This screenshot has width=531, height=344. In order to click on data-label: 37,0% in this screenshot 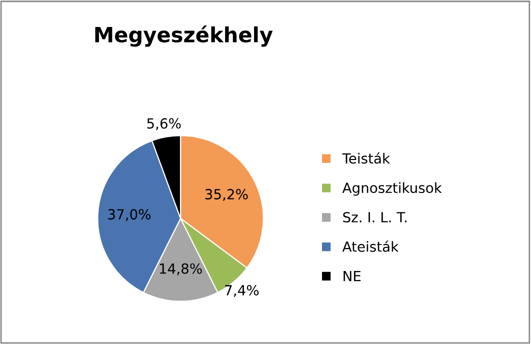, I will do `click(129, 215)`.